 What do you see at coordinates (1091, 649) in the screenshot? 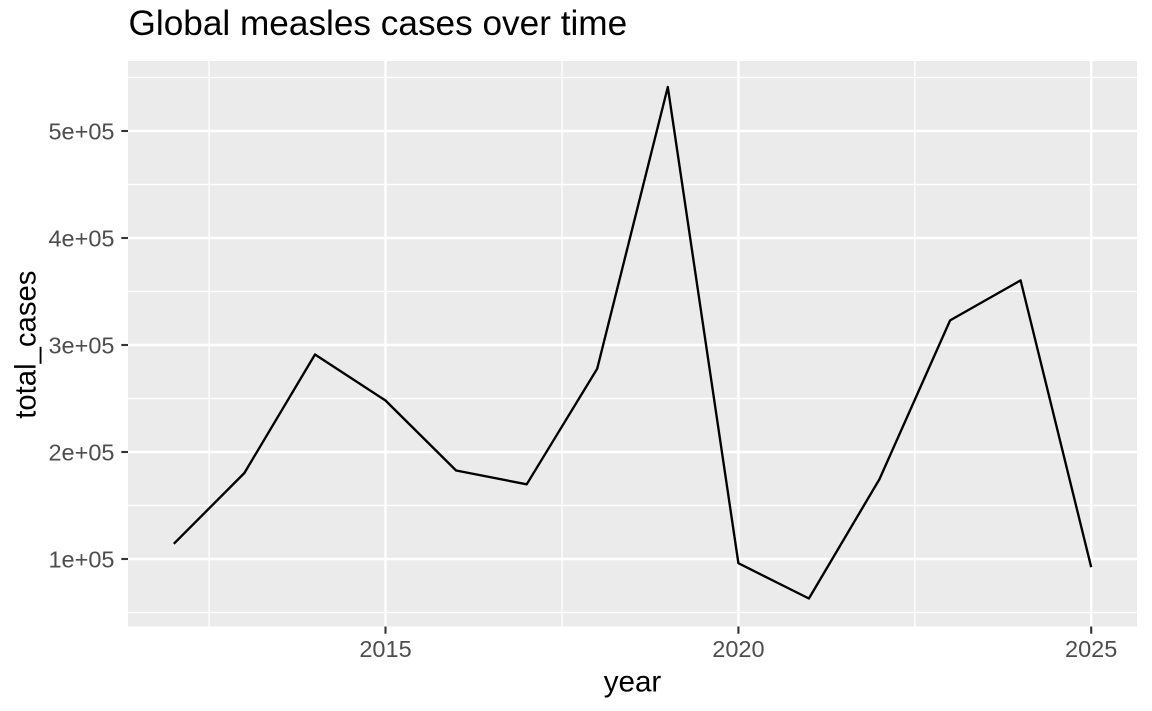
I see `svg-text: 2025` at bounding box center [1091, 649].